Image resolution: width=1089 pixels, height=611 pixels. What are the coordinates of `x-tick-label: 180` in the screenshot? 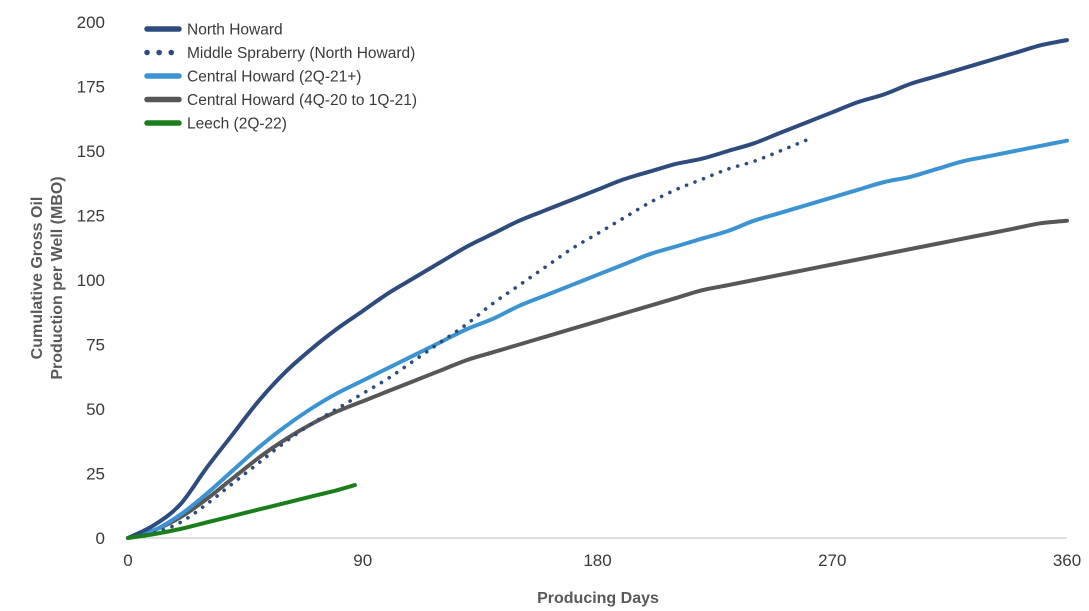 It's located at (597, 560).